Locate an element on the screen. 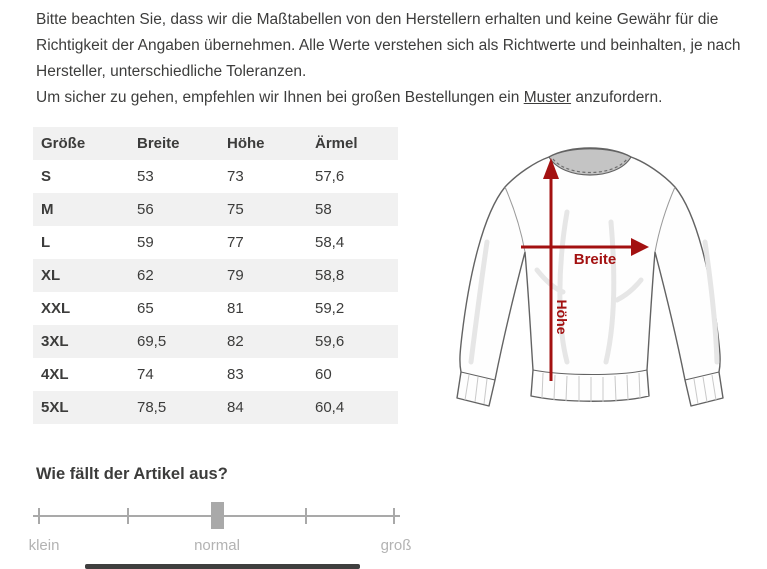 The image size is (767, 569). cell-hoehe: 84 is located at coordinates (235, 407).